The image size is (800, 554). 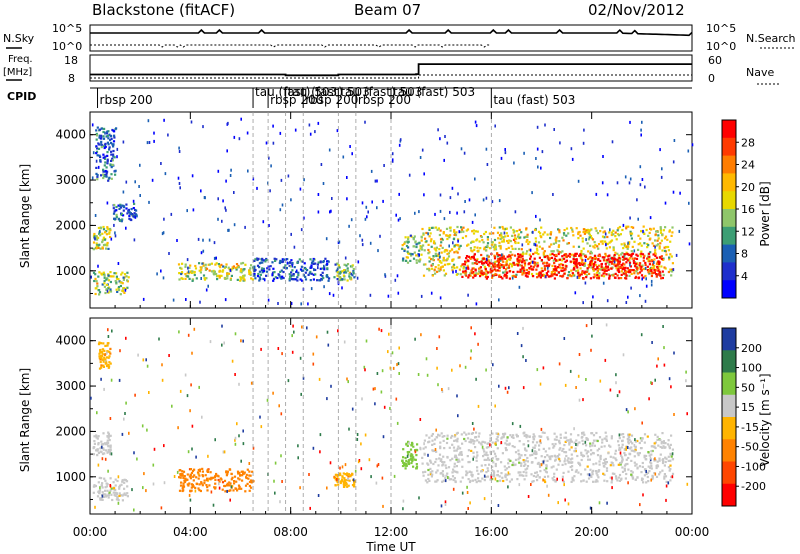 I want to click on freq-label: Freq., so click(x=20, y=59).